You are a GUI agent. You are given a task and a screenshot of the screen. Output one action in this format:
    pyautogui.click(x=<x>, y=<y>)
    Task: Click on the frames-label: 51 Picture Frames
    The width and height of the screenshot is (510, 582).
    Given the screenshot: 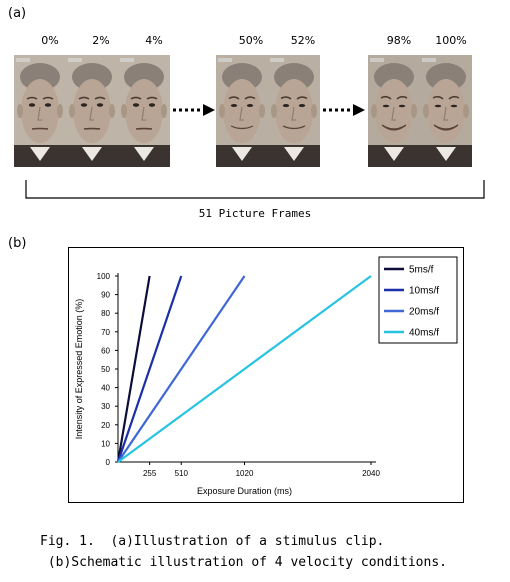 What is the action you would take?
    pyautogui.click(x=255, y=213)
    